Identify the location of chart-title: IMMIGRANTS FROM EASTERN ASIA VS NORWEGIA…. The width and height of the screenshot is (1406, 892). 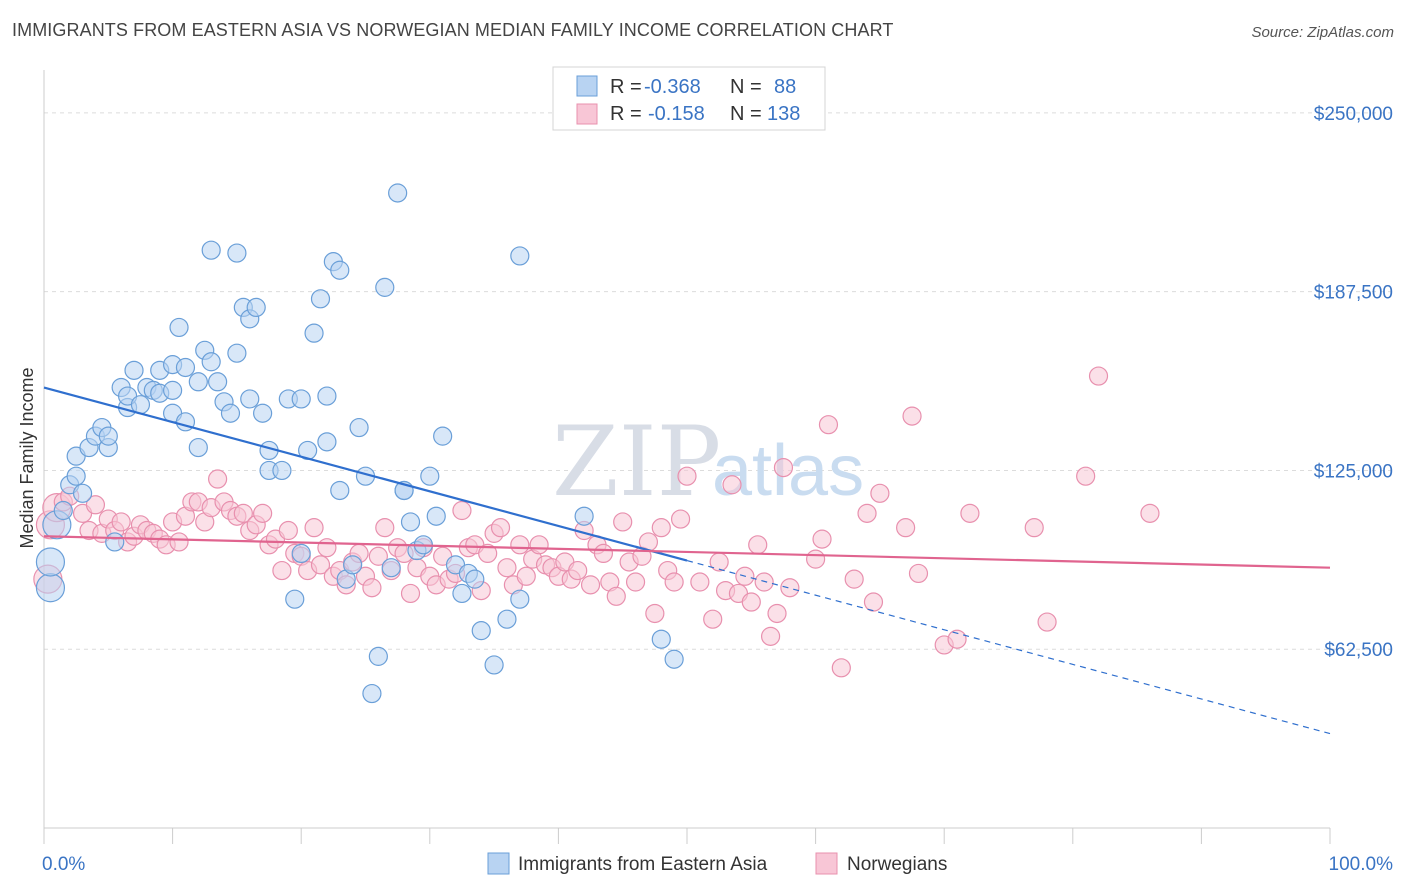
(453, 30).